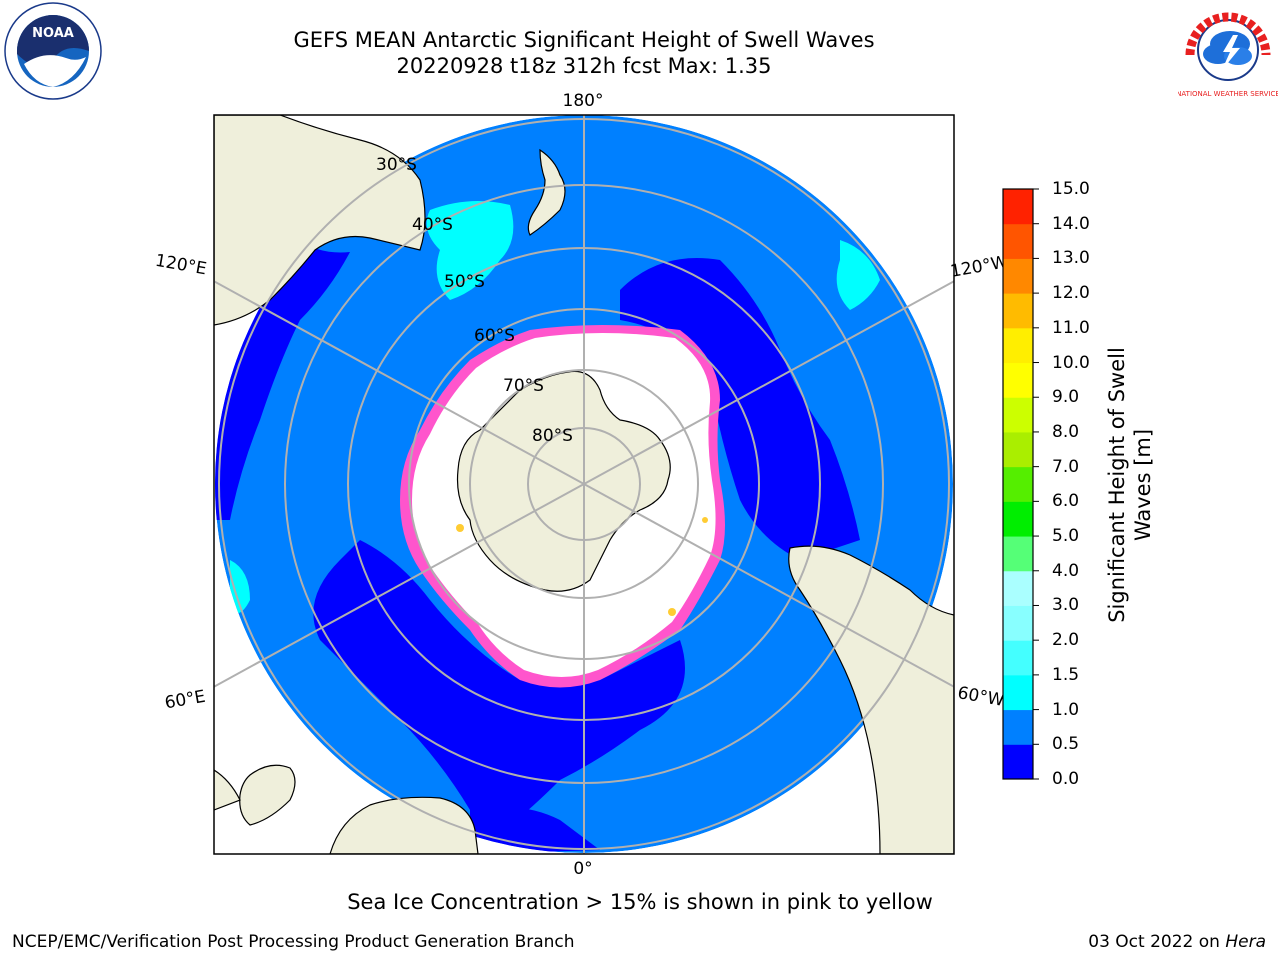 This screenshot has width=1280, height=960. Describe the element at coordinates (582, 869) in the screenshot. I see `lon-label-0: 0°` at that location.